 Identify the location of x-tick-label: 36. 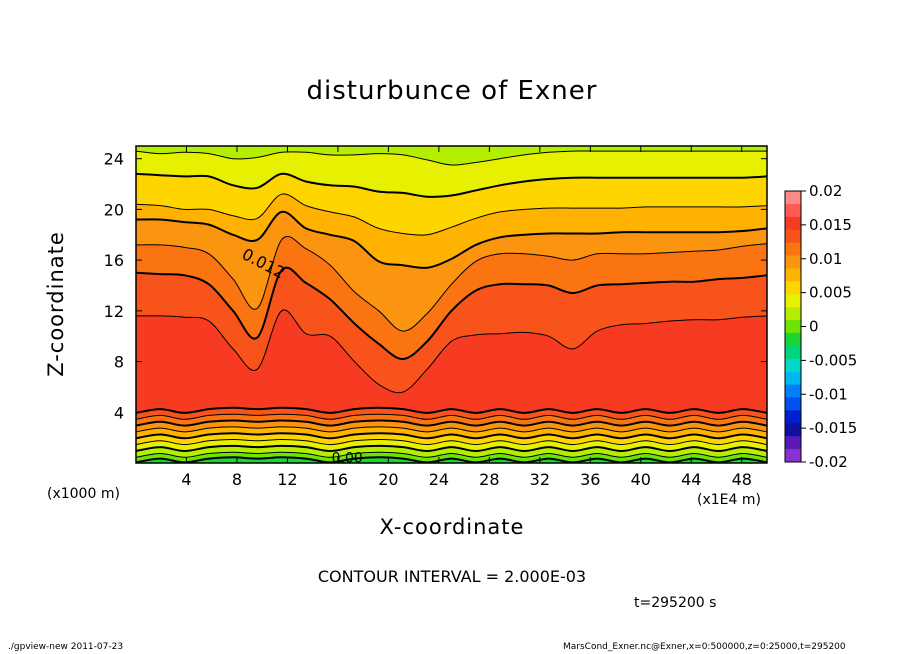
(590, 479).